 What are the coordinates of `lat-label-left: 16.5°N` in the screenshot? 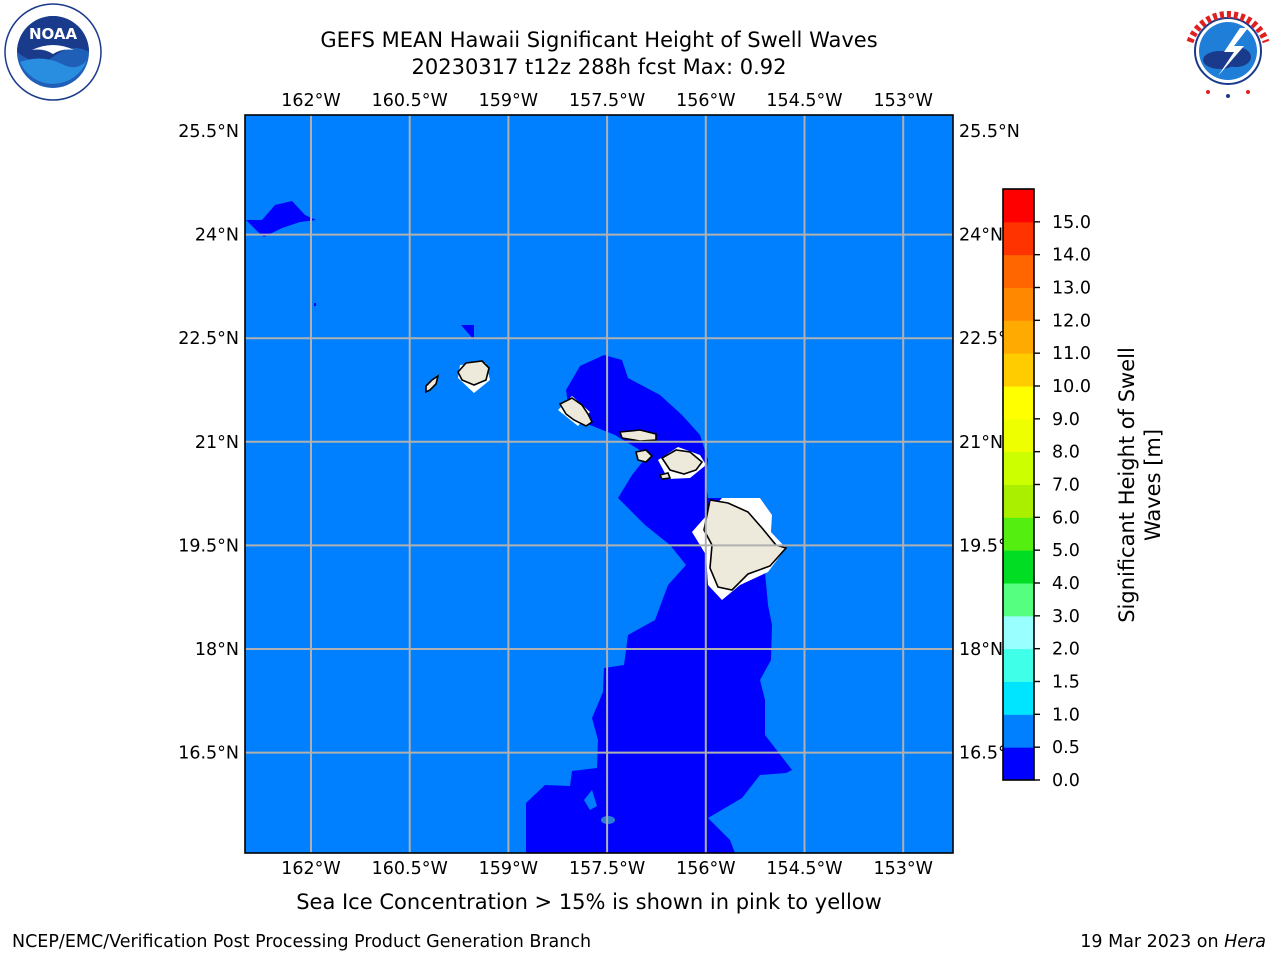 It's located at (208, 754).